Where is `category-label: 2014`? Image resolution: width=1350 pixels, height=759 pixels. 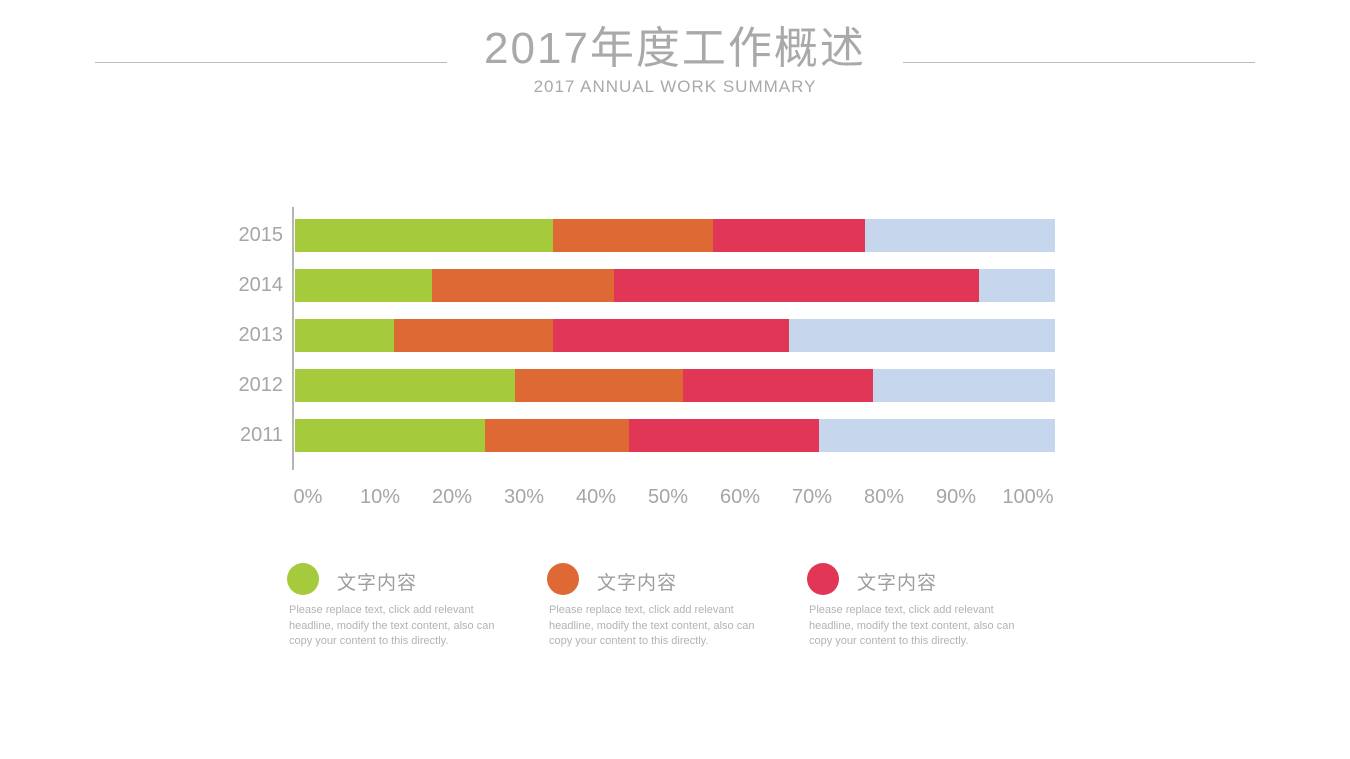 category-label: 2014 is located at coordinates (261, 285).